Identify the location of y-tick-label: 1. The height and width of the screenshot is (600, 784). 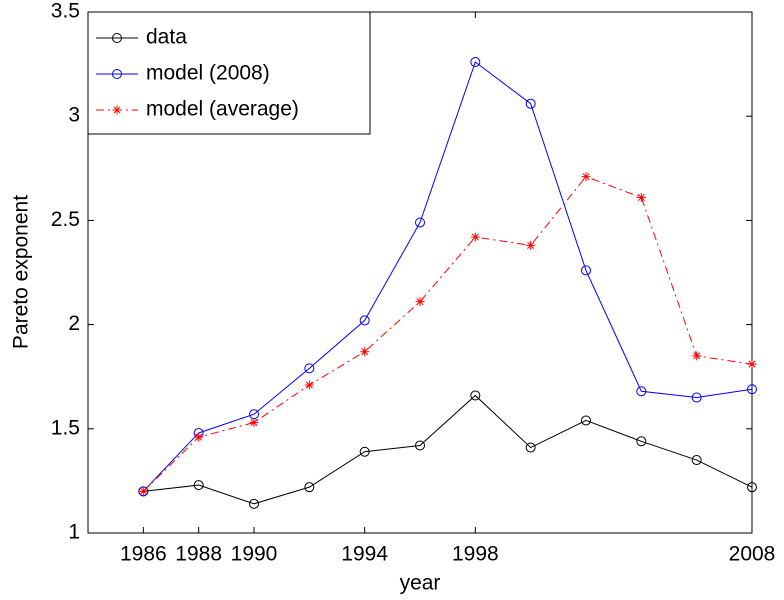
(74, 532).